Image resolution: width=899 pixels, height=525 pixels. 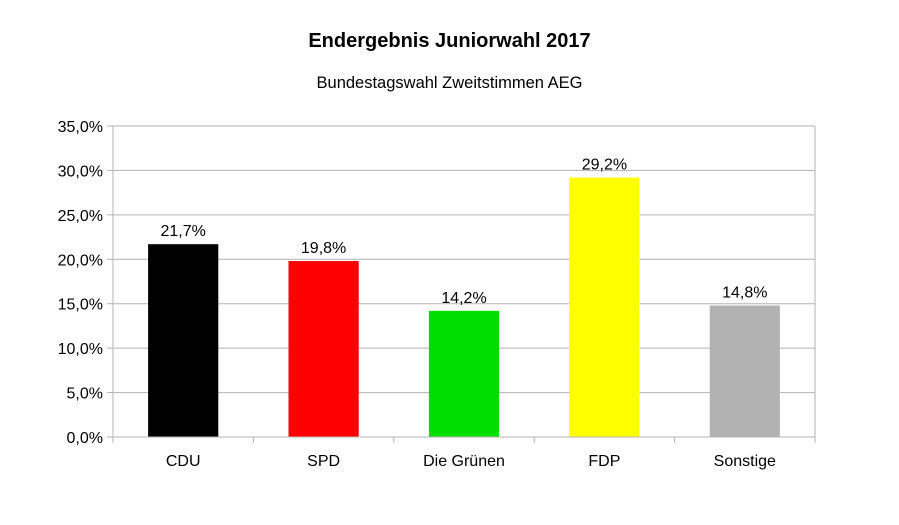 What do you see at coordinates (80, 349) in the screenshot?
I see `y-tick-label: 10,0%` at bounding box center [80, 349].